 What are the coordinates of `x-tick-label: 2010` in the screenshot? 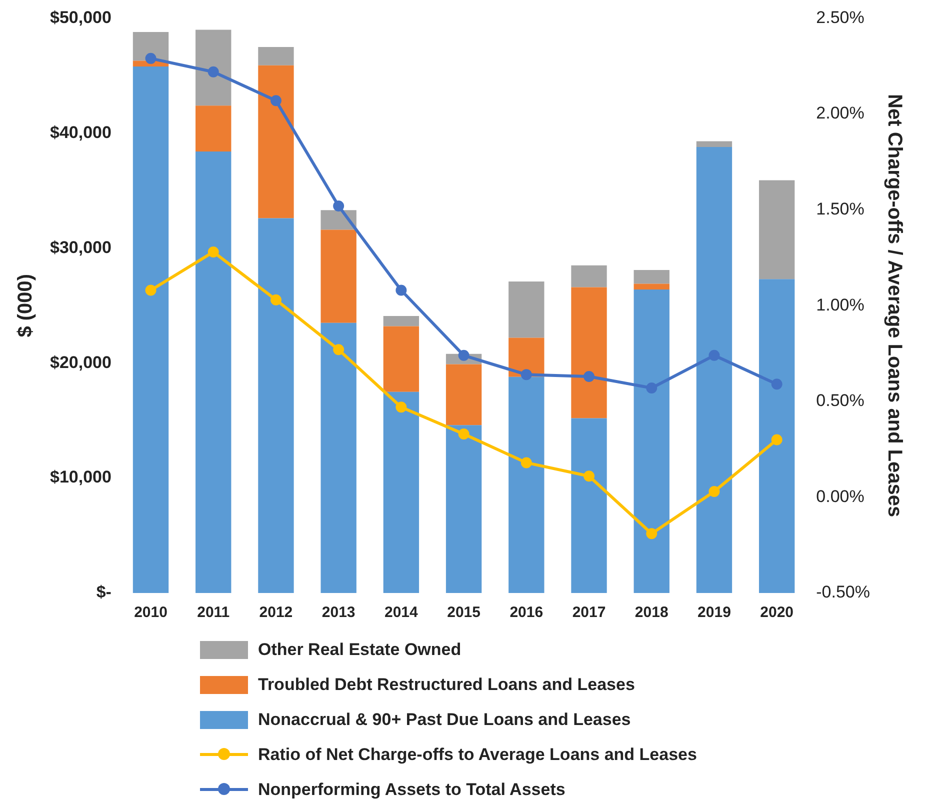 It's located at (151, 613).